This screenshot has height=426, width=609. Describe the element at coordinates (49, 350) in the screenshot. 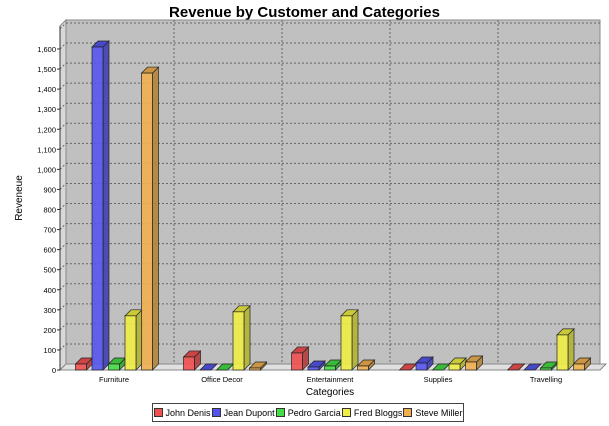

I see `y-tick-label: 100` at that location.